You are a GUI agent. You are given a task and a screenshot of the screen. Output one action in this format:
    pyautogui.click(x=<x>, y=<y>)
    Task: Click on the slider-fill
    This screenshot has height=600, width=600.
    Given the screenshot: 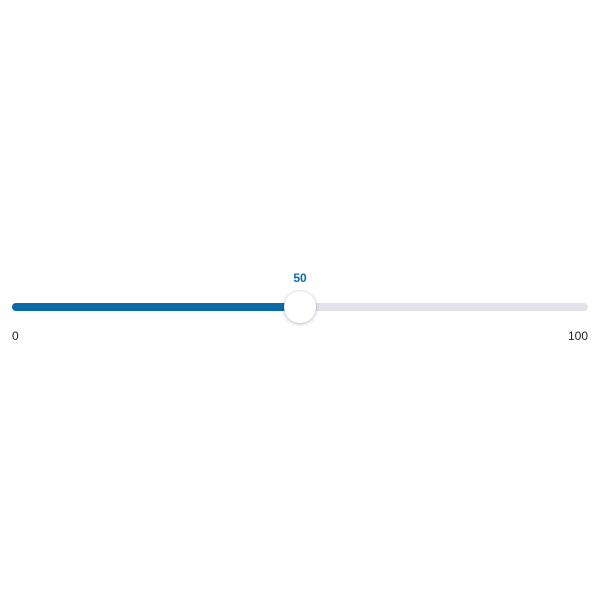 What is the action you would take?
    pyautogui.click(x=156, y=307)
    